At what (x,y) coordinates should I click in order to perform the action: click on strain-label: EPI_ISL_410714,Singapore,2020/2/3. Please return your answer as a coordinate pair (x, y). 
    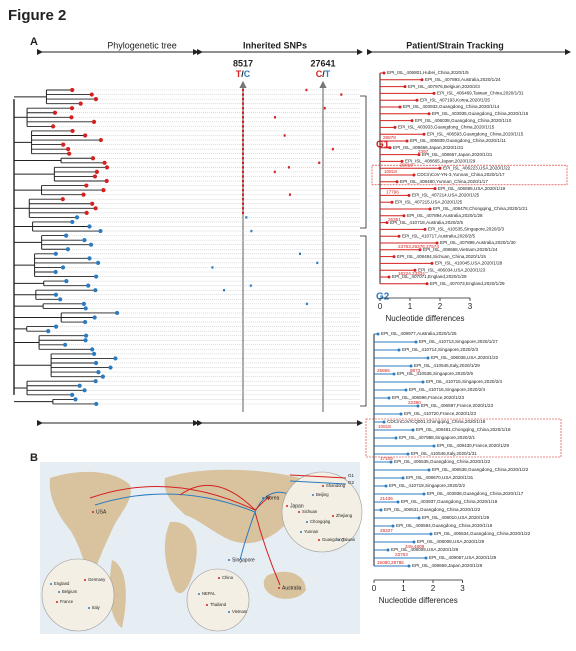
    Looking at the image, I should click on (440, 349).